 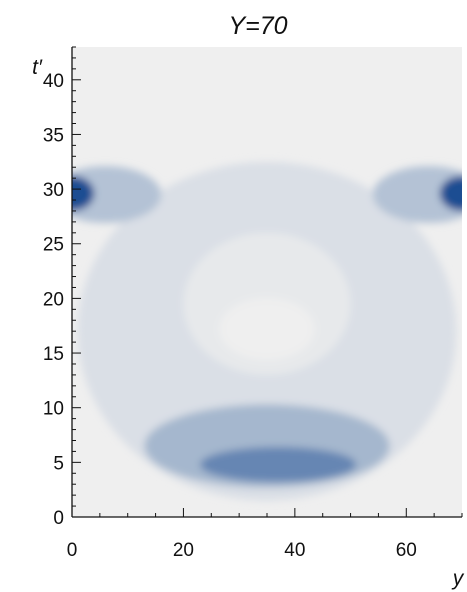 What do you see at coordinates (406, 550) in the screenshot?
I see `x-tick-label: 60` at bounding box center [406, 550].